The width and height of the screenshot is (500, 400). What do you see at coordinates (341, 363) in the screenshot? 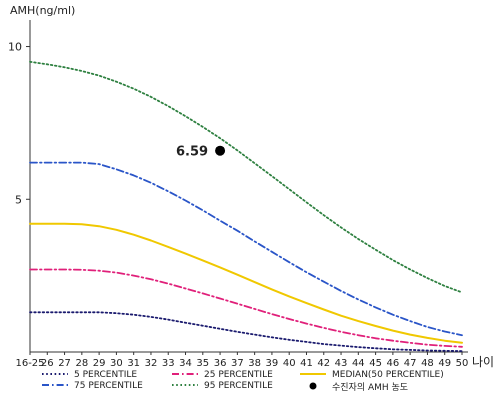
I see `x-tick-label: 43` at bounding box center [341, 363].